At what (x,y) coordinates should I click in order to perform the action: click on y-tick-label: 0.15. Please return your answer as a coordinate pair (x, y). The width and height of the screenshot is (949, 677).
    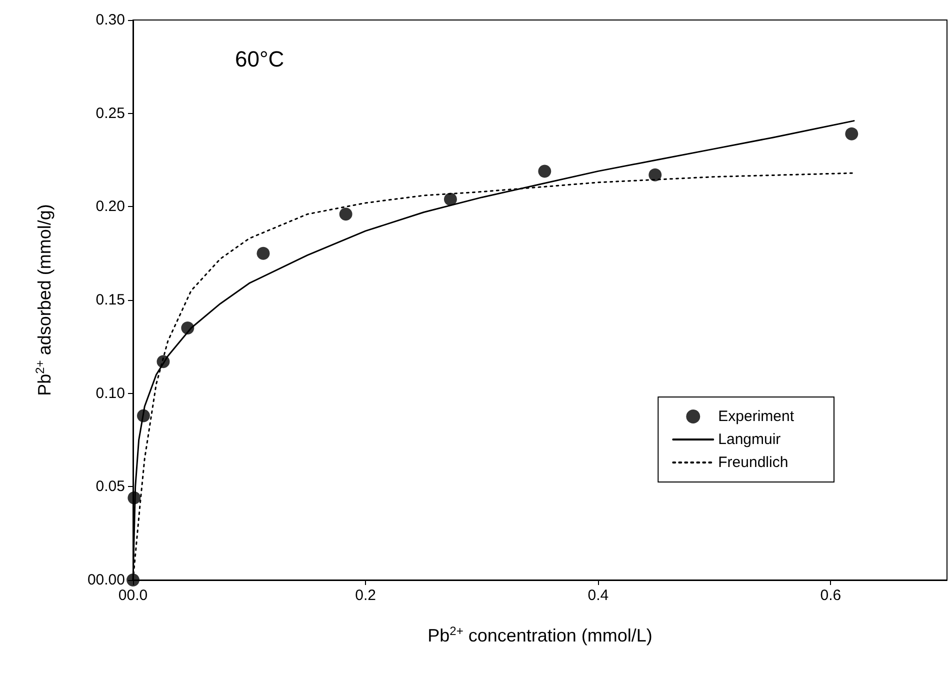
    Looking at the image, I should click on (110, 300).